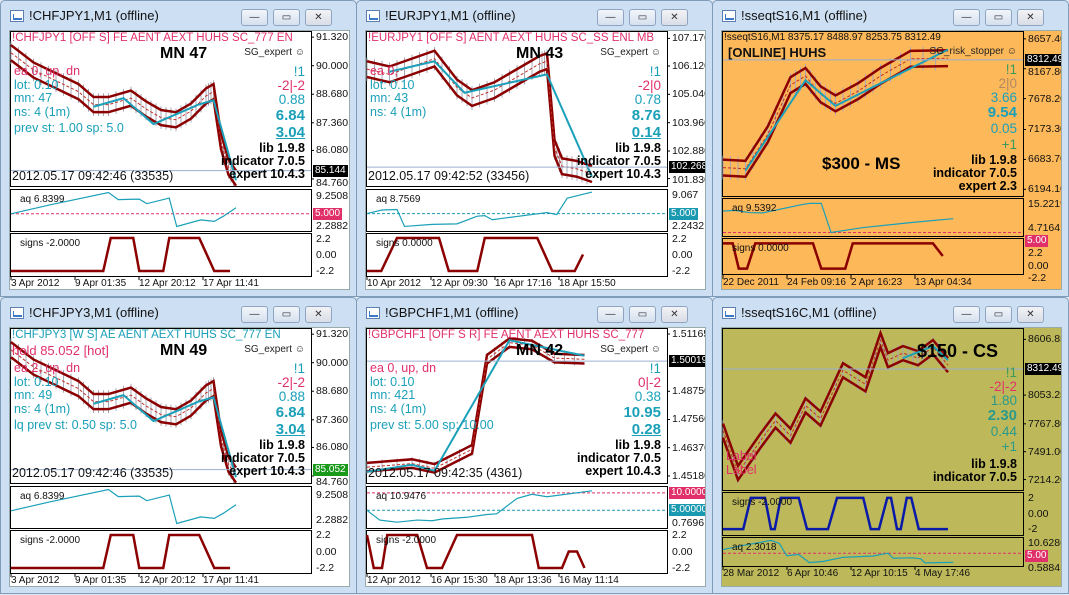 The image size is (1069, 595). Describe the element at coordinates (389, 98) in the screenshot. I see `info-line: mn: 43` at that location.